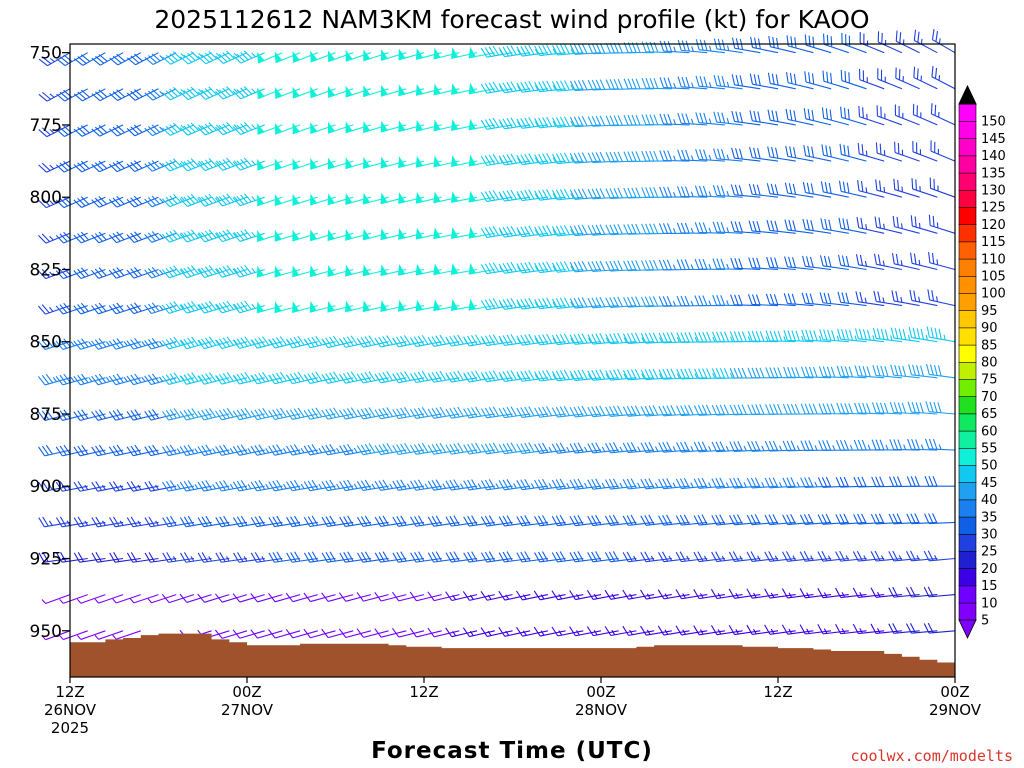  What do you see at coordinates (993, 225) in the screenshot?
I see `colorbar-label: 120` at bounding box center [993, 225].